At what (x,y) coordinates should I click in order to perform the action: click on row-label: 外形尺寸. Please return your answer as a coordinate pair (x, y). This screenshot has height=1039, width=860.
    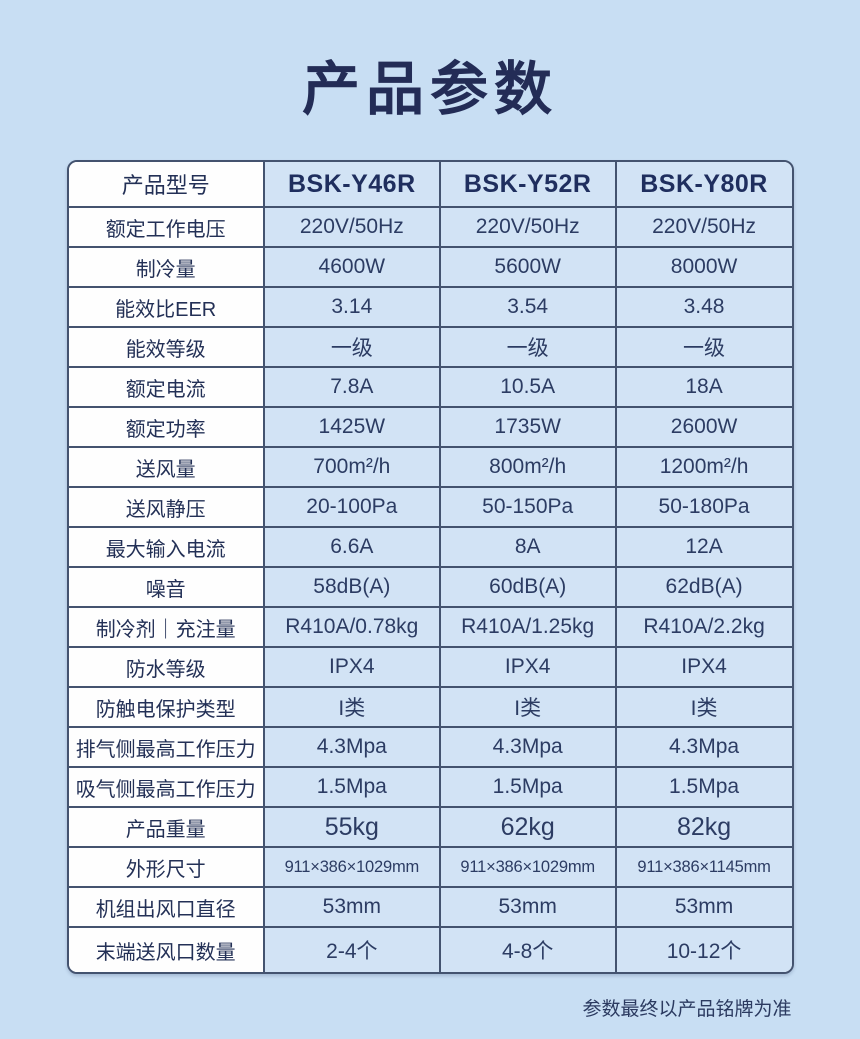
    Looking at the image, I should click on (166, 867).